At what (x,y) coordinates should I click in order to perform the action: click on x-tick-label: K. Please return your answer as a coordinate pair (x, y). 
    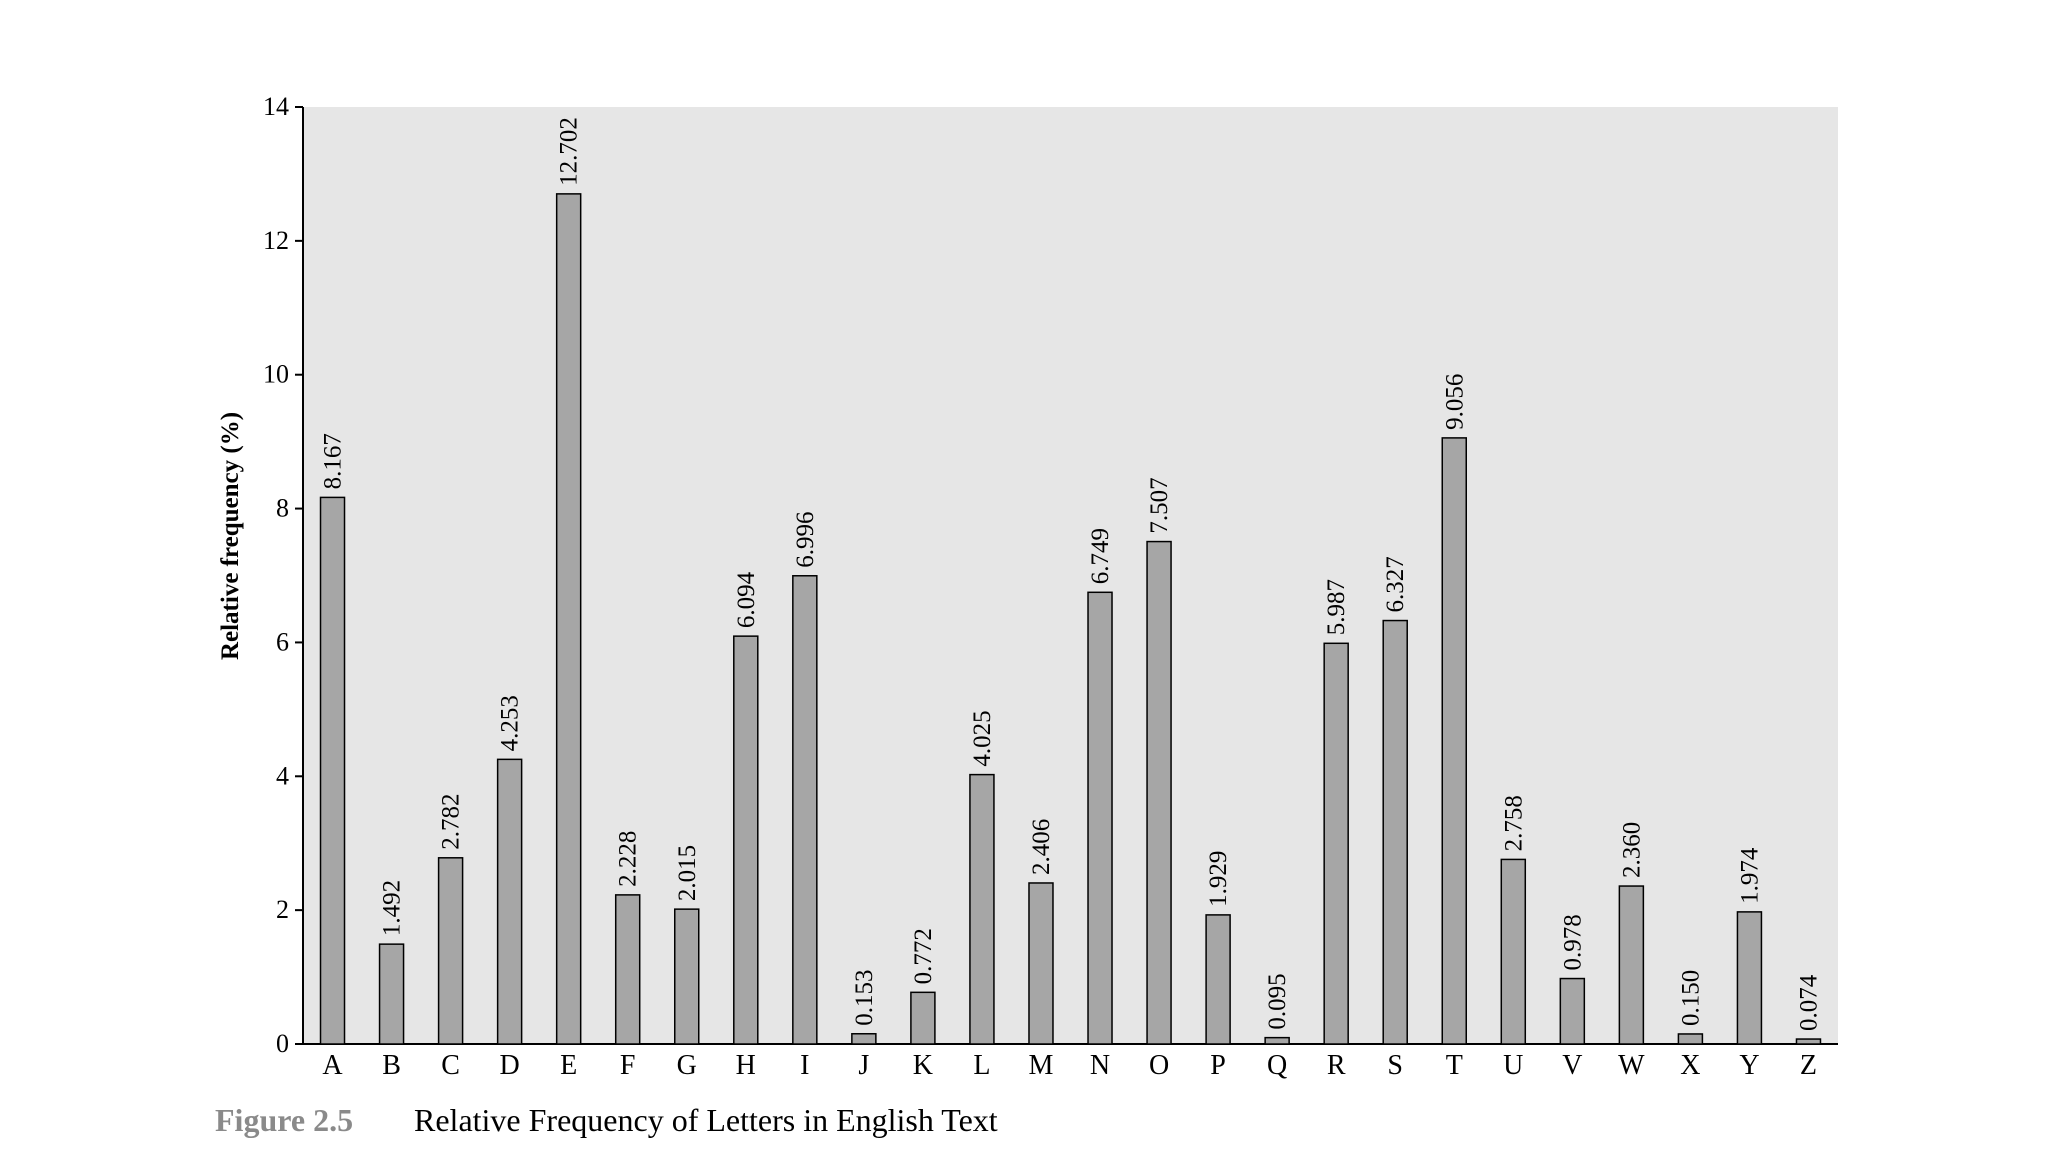
    Looking at the image, I should click on (923, 1065).